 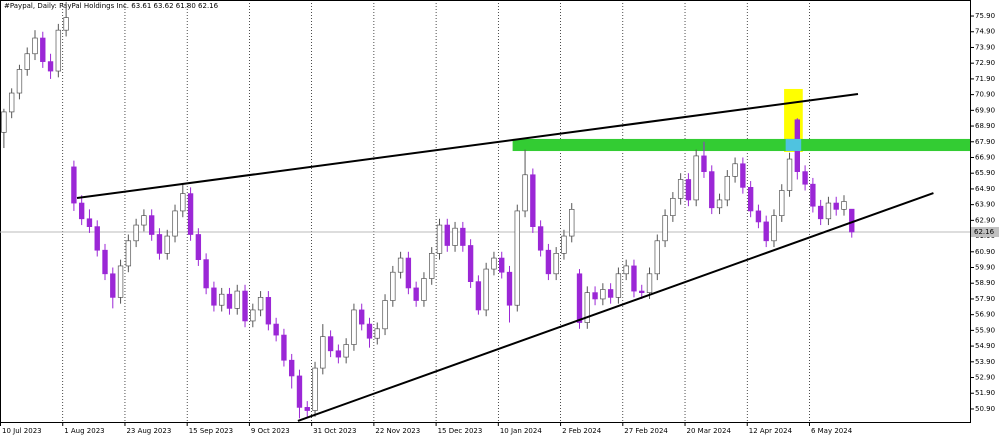 What do you see at coordinates (985, 16) in the screenshot?
I see `y-tick-label: 75.90` at bounding box center [985, 16].